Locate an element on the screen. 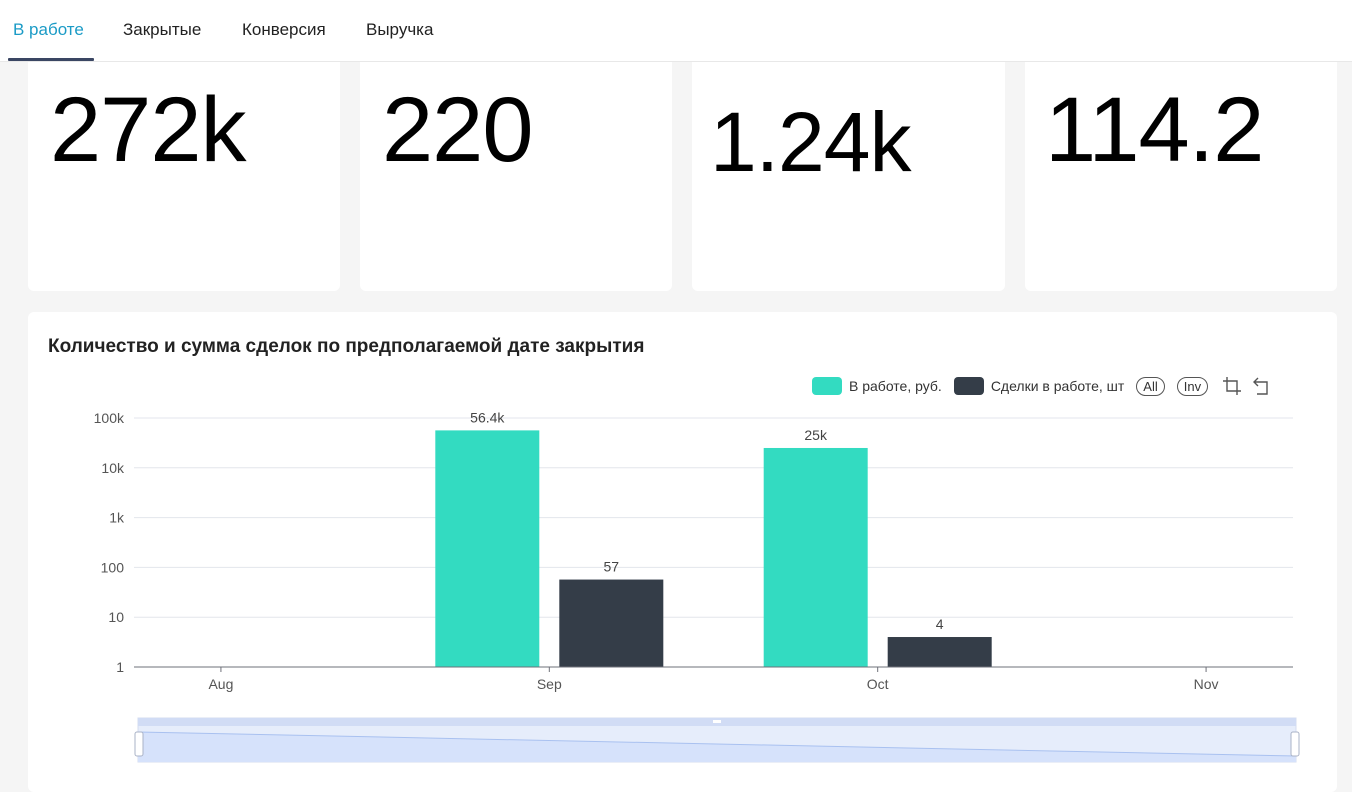  reset-icon is located at coordinates (1262, 386).